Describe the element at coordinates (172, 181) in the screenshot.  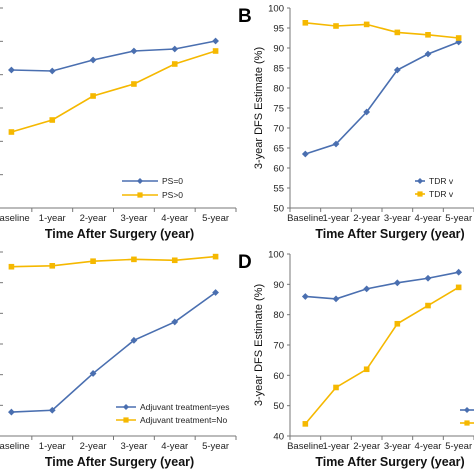
I see `legend-label: PS=0` at that location.